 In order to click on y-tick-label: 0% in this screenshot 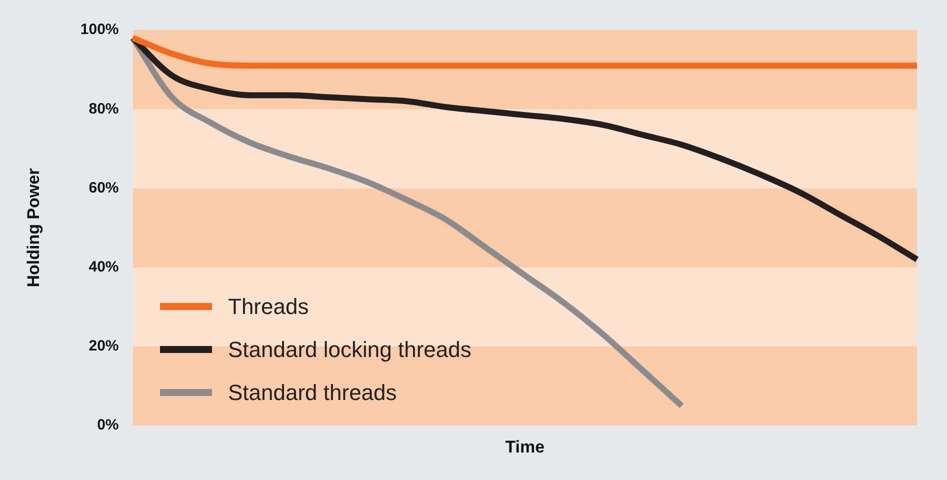, I will do `click(108, 425)`.